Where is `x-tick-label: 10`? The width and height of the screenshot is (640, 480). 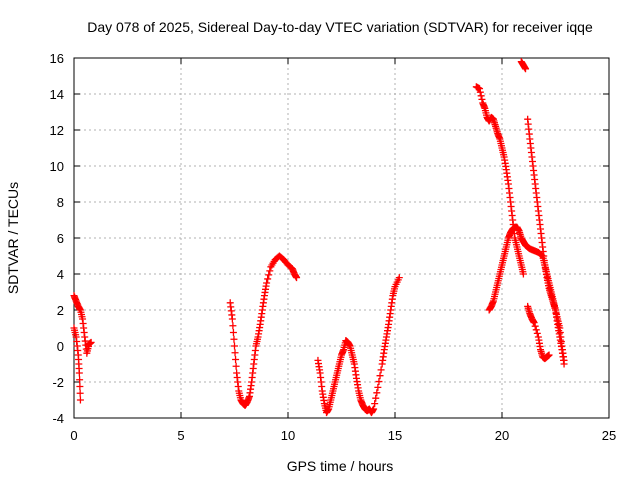 x-tick-label: 10 is located at coordinates (288, 435).